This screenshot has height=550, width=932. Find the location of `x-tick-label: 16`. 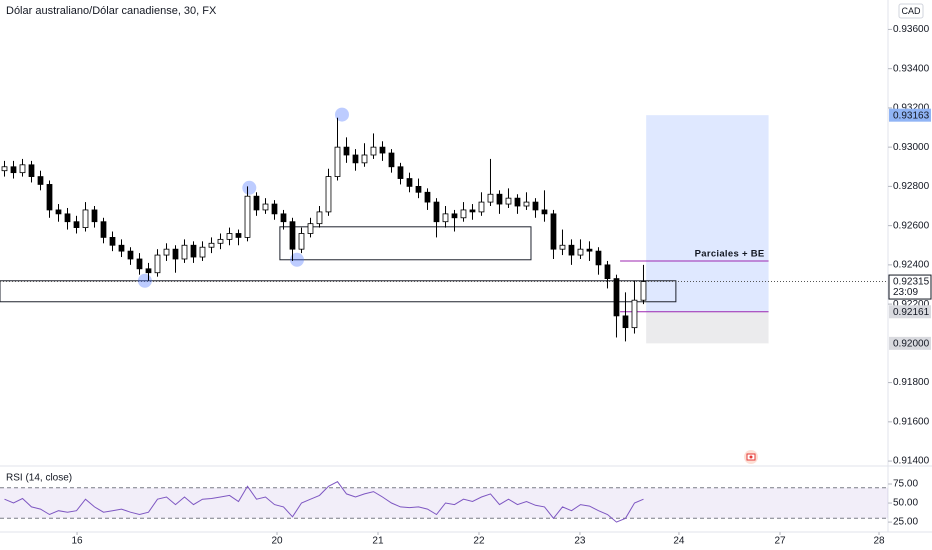

x-tick-label: 16 is located at coordinates (77, 541).